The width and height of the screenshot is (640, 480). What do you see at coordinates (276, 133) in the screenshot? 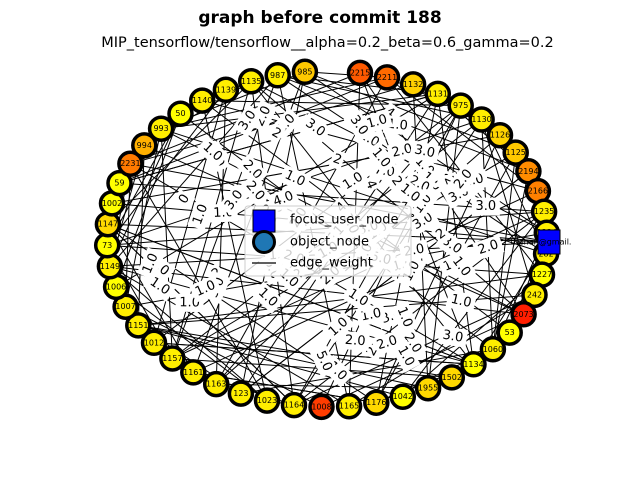
I see `edge-weight-label: 2` at bounding box center [276, 133].